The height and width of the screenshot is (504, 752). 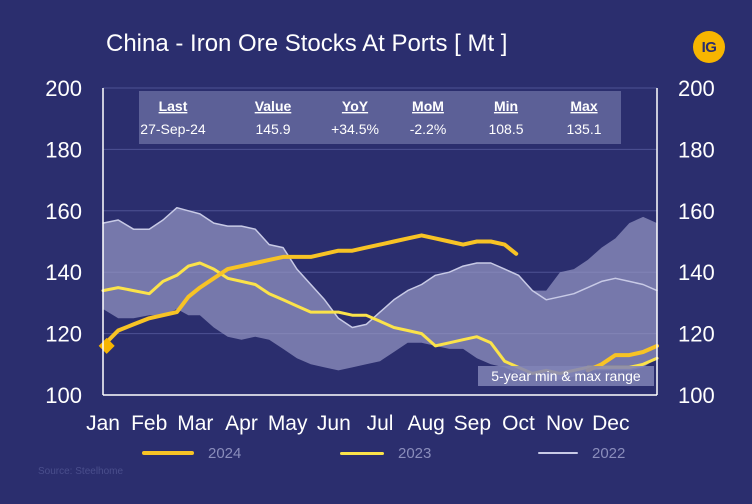 I want to click on x-tick-may: May, so click(x=288, y=423).